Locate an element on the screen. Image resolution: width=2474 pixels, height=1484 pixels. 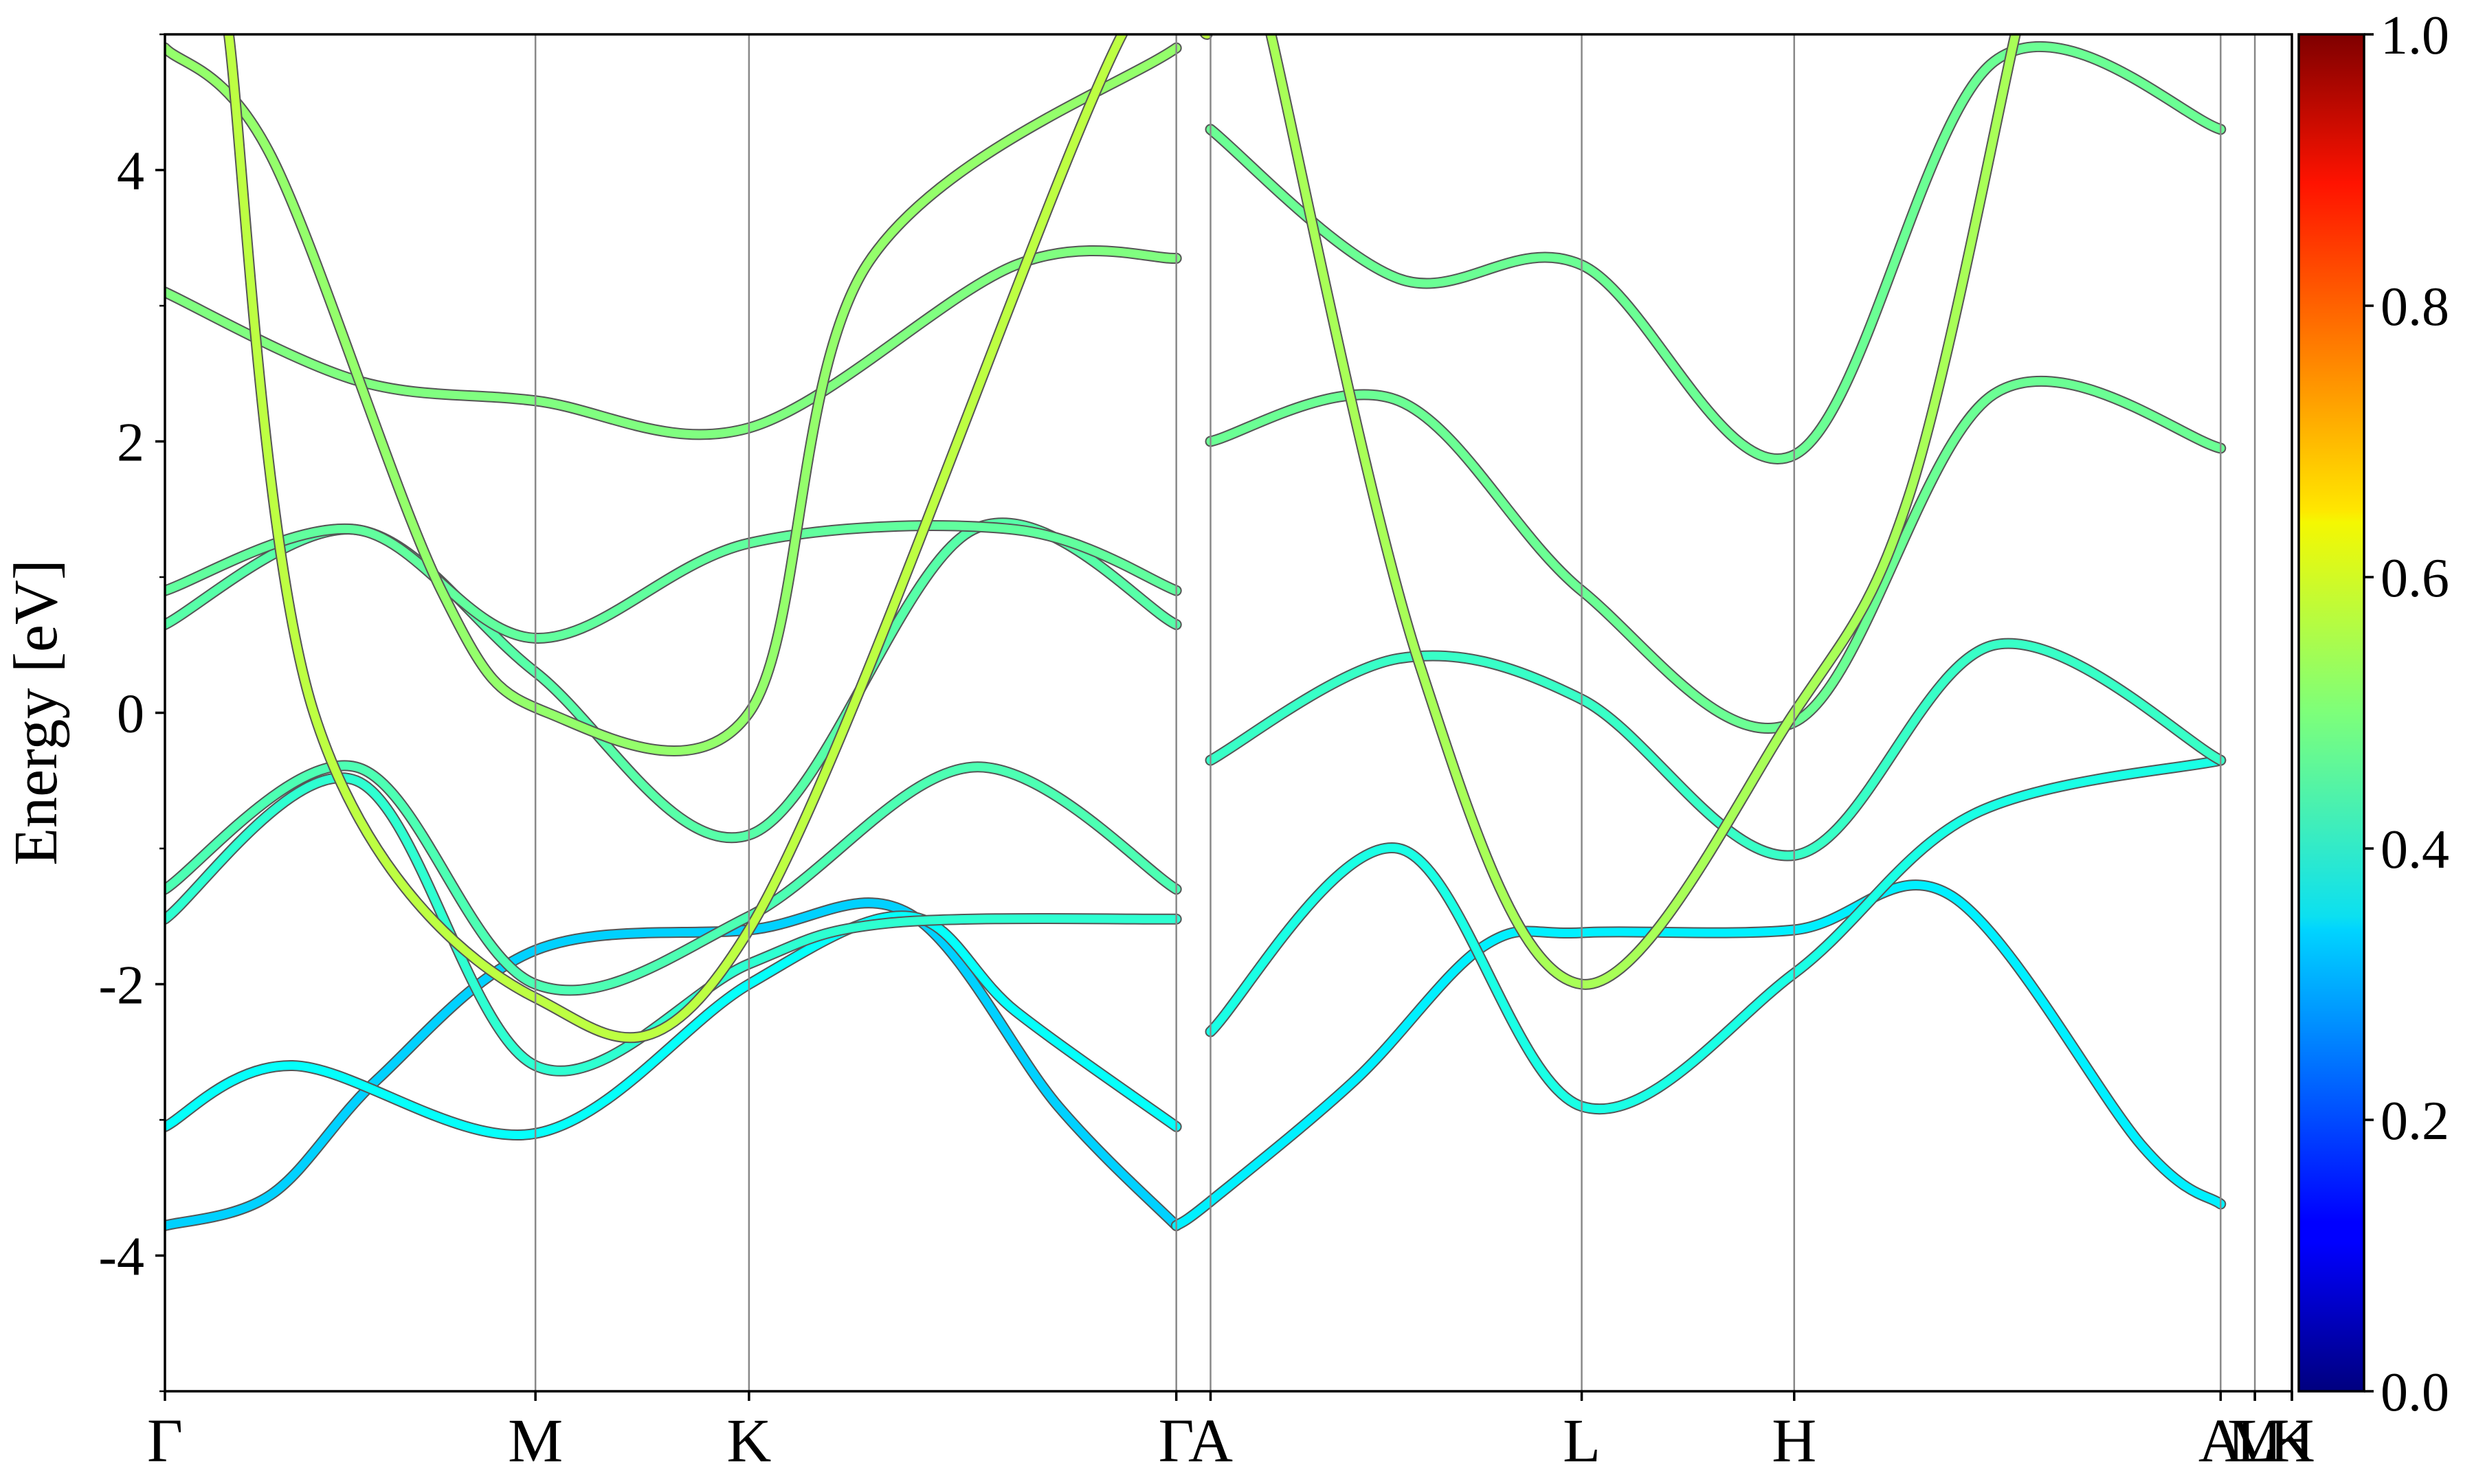
band-outline is located at coordinates (673, 680).